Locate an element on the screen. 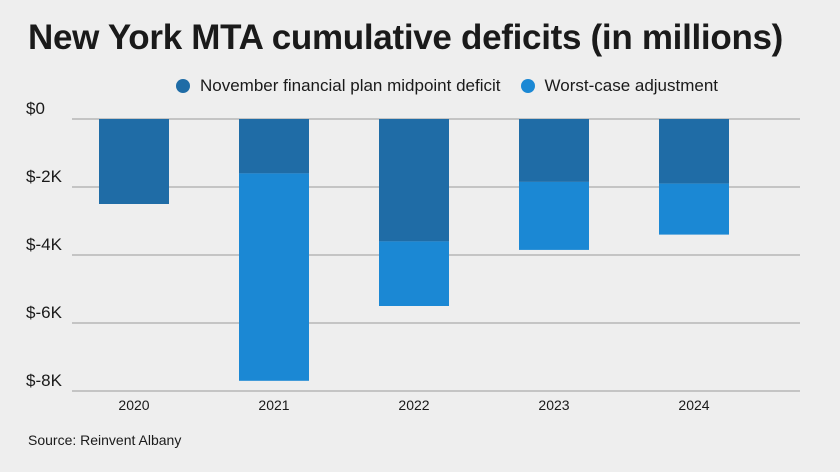 The height and width of the screenshot is (472, 840). y-tick-label: $-8K is located at coordinates (44, 380).